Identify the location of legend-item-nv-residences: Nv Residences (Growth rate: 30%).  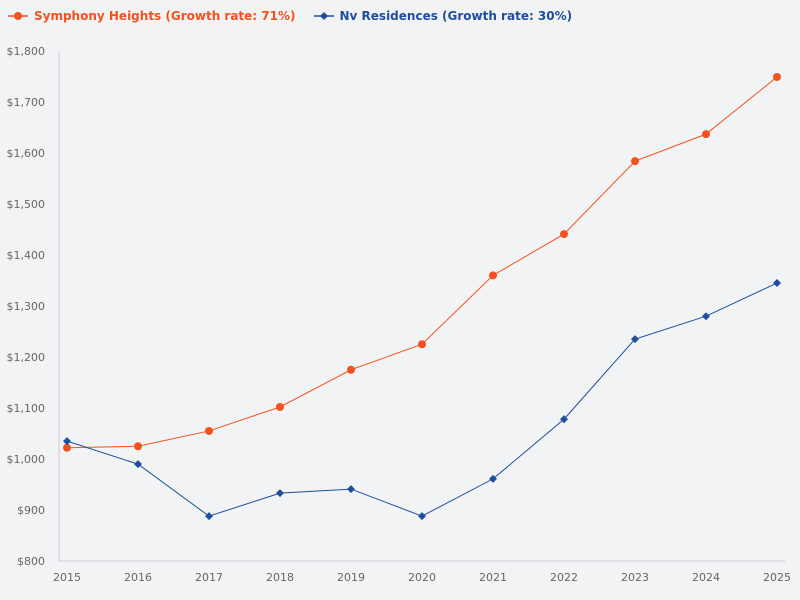
(443, 16).